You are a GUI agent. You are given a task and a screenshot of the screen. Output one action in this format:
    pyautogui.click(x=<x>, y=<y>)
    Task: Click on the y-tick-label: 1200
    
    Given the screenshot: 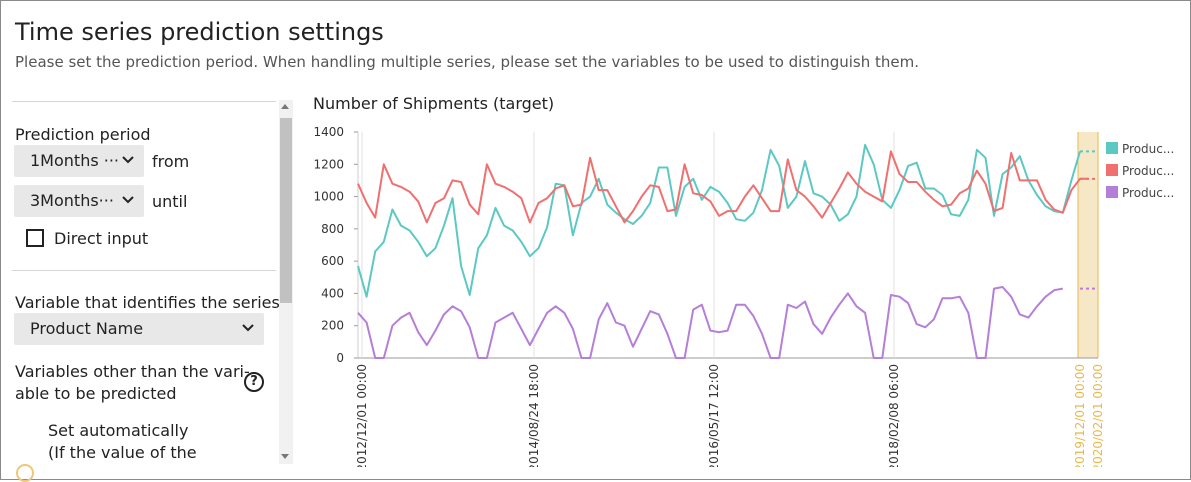 What is the action you would take?
    pyautogui.click(x=328, y=164)
    